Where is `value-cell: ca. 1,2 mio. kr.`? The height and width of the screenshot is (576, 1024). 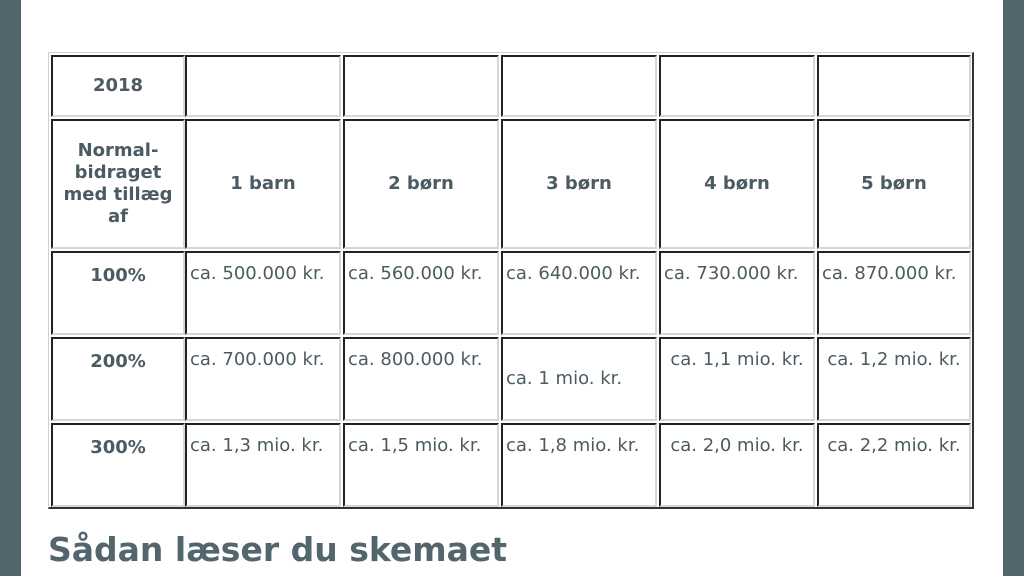
value-cell: ca. 1,2 mio. kr. is located at coordinates (894, 379).